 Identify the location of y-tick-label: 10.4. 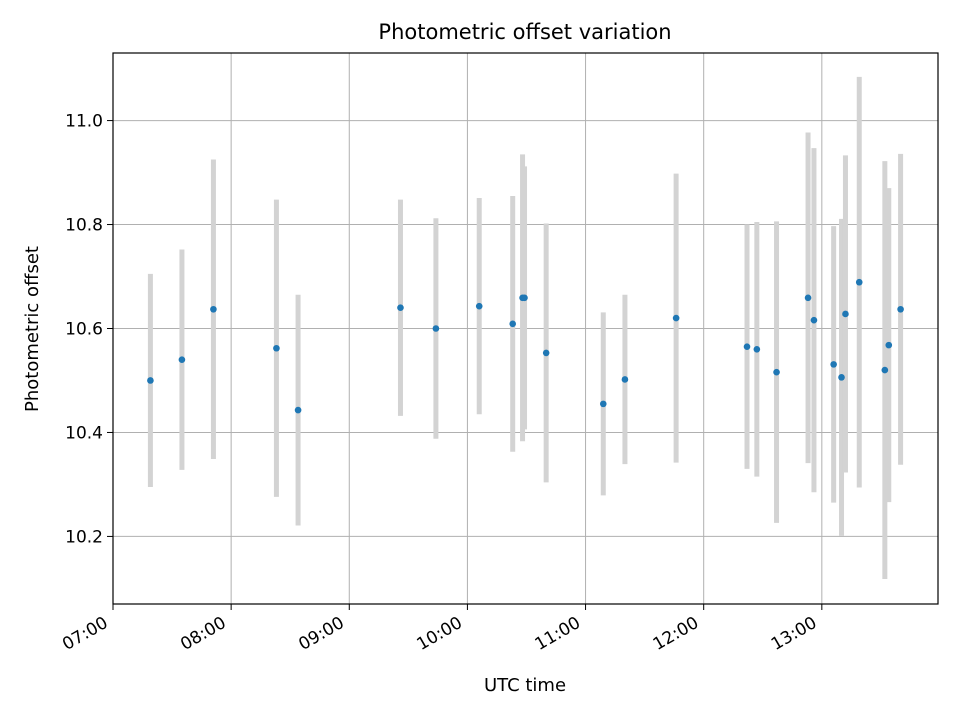
(84, 433).